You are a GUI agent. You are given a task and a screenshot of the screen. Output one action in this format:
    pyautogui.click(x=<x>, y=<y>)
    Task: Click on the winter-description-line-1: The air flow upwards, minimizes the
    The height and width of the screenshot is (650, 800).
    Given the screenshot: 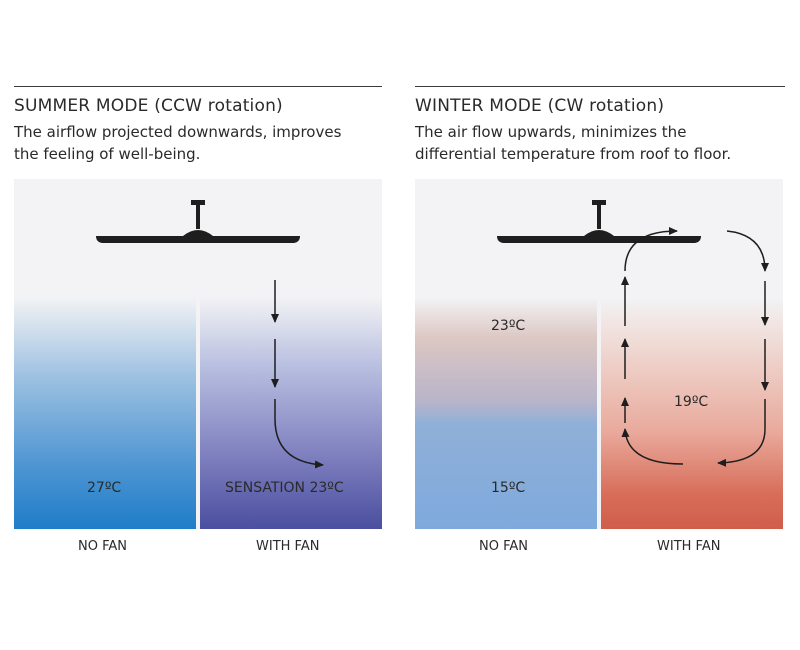 What is the action you would take?
    pyautogui.click(x=551, y=132)
    